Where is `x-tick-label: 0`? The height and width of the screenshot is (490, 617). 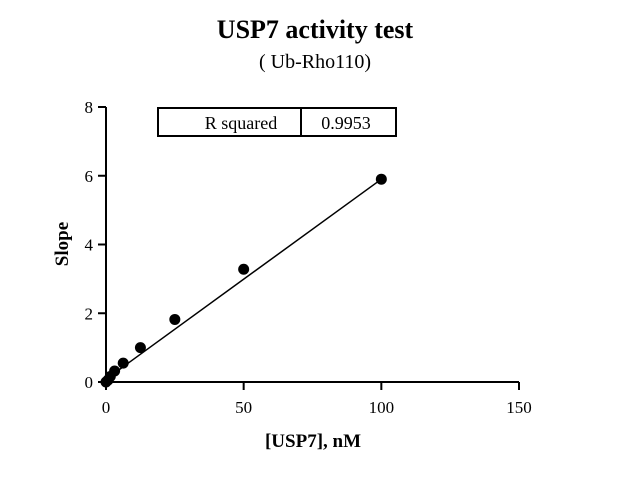 x-tick-label: 0 is located at coordinates (106, 407).